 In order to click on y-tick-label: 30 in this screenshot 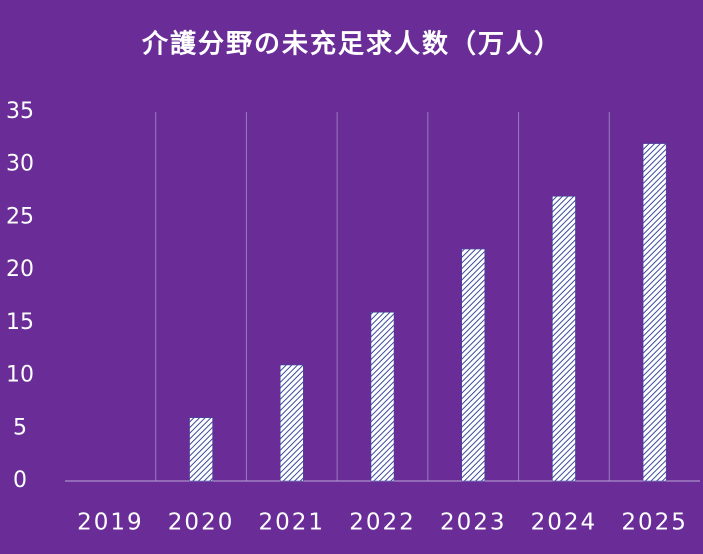, I will do `click(20, 164)`.